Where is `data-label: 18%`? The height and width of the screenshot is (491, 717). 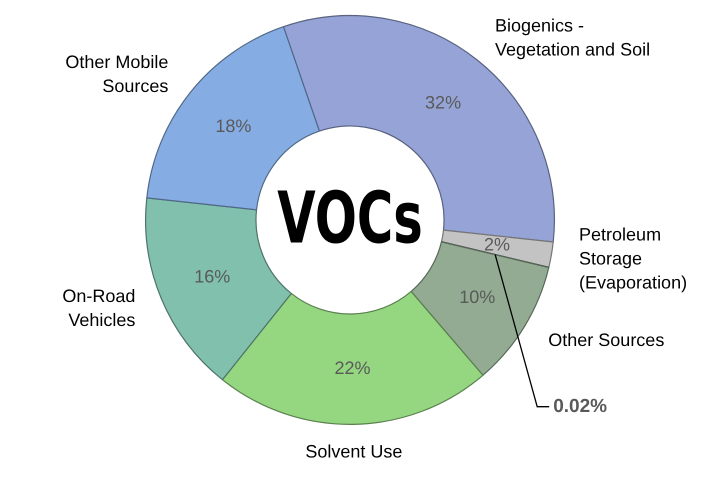
data-label: 18% is located at coordinates (233, 126).